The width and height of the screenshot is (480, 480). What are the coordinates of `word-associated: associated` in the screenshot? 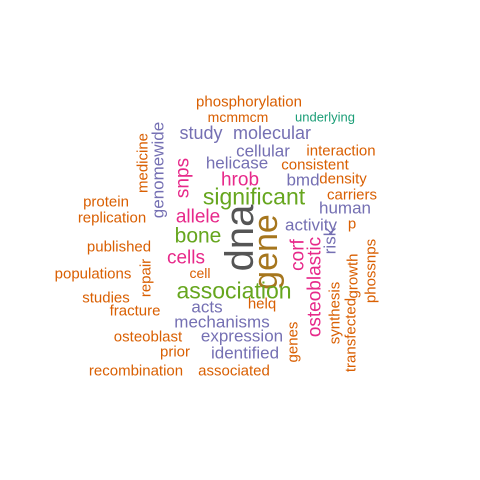 It's located at (234, 371).